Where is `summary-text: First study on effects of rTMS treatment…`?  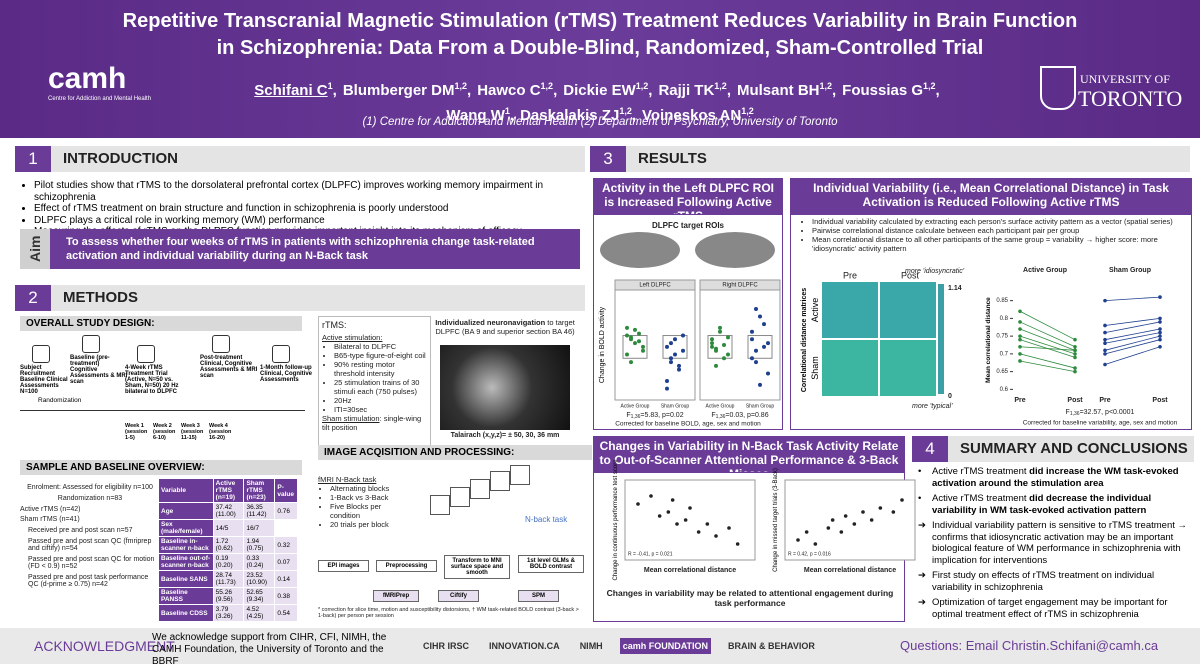 summary-text: First study on effects of rTMS treatment… is located at coordinates (1062, 581).